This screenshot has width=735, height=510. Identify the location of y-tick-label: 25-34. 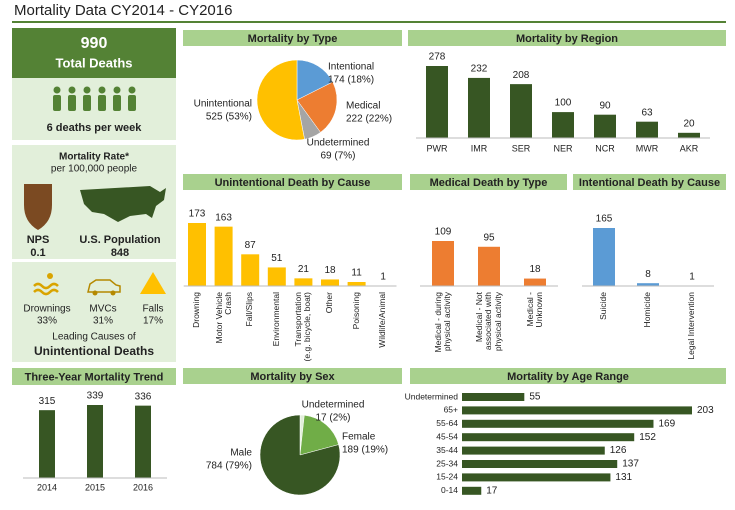
(447, 463).